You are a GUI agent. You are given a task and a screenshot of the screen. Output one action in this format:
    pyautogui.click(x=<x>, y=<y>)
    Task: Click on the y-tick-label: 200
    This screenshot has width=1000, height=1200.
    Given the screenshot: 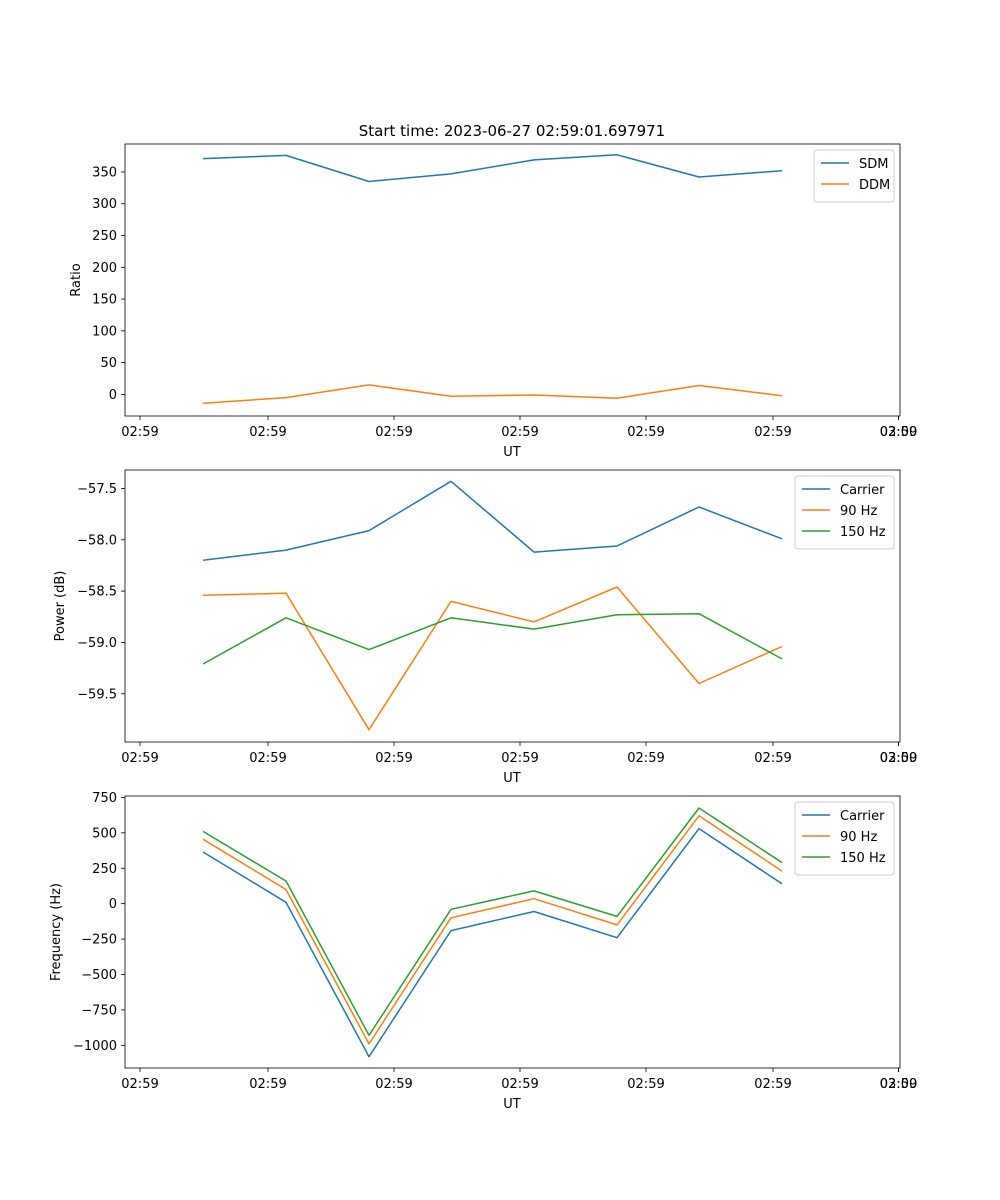 What is the action you would take?
    pyautogui.click(x=104, y=268)
    